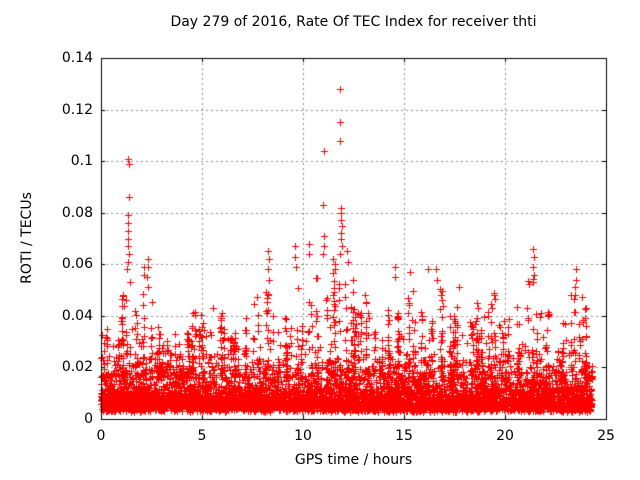  I want to click on y-tick-label: 0.12, so click(77, 110).